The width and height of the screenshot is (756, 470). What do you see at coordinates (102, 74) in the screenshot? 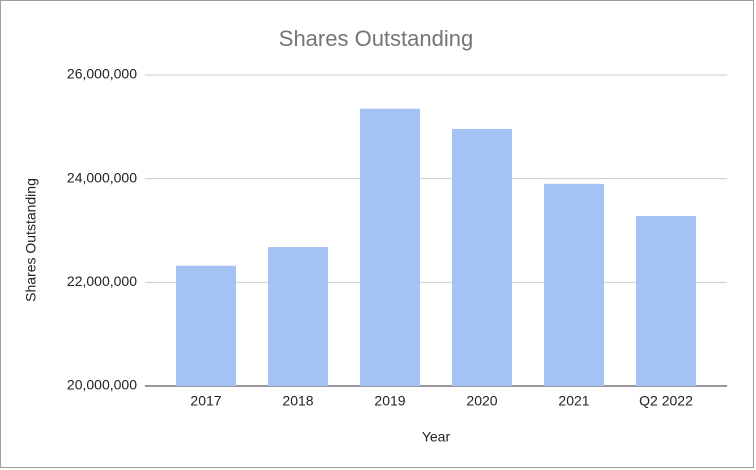
I see `y-tick-label: 26,000,000` at bounding box center [102, 74].